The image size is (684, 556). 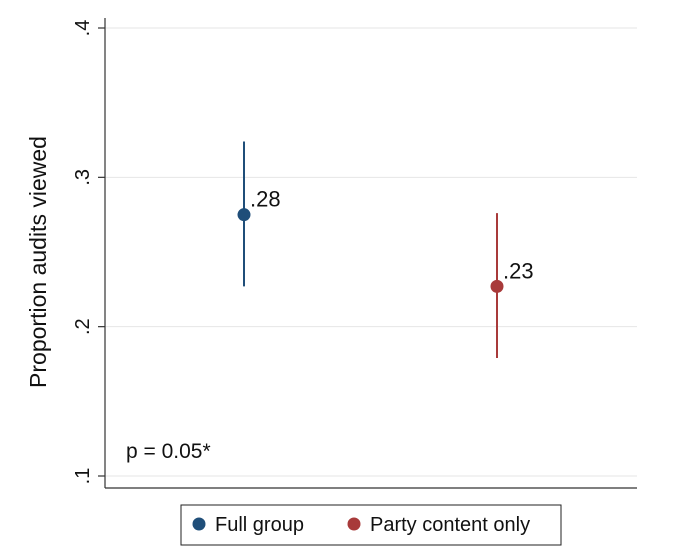 I want to click on y-tick-label: .1, so click(x=83, y=476).